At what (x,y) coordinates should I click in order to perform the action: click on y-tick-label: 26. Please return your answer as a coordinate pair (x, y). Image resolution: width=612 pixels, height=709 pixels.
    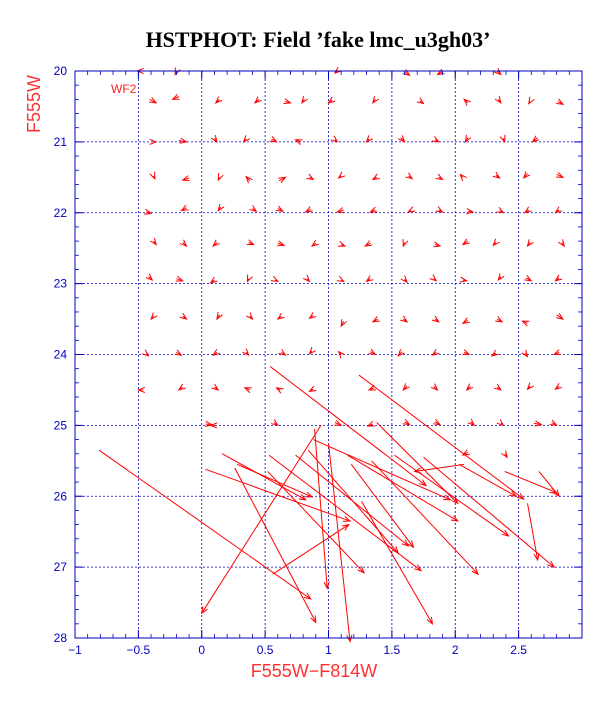
    Looking at the image, I should click on (61, 496).